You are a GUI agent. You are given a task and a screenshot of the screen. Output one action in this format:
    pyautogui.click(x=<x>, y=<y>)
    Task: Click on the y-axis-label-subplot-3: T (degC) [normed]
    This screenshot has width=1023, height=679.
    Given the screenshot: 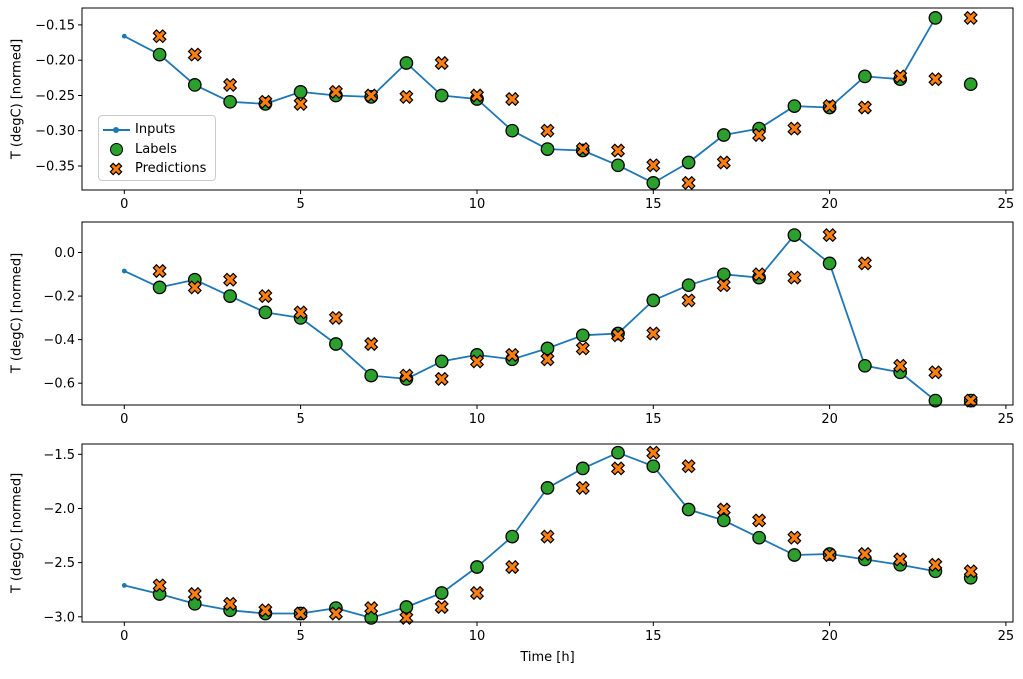 What is the action you would take?
    pyautogui.click(x=17, y=533)
    